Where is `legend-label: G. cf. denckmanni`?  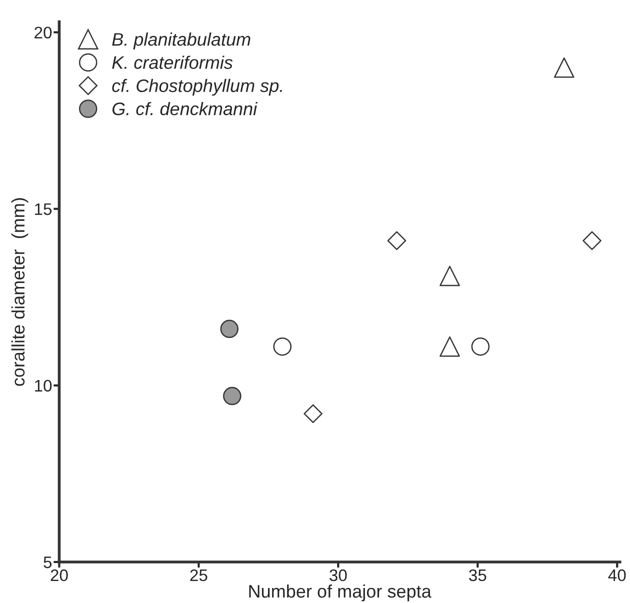
legend-label: G. cf. denckmanni is located at coordinates (185, 109).